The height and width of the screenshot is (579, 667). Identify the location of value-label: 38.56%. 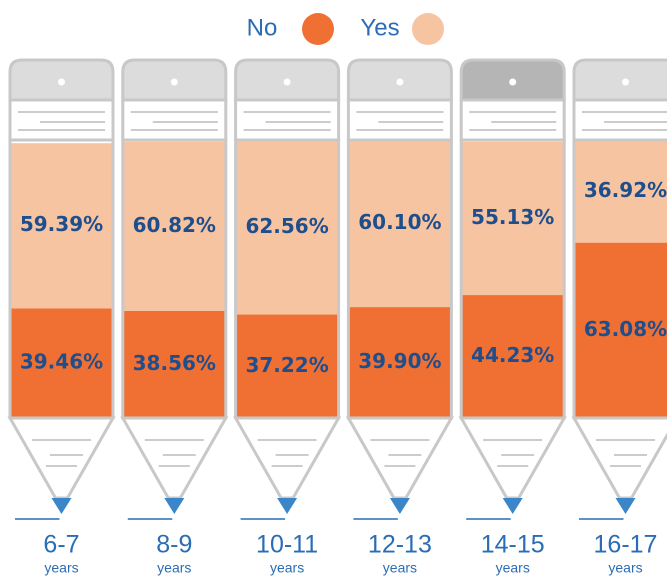
(174, 363).